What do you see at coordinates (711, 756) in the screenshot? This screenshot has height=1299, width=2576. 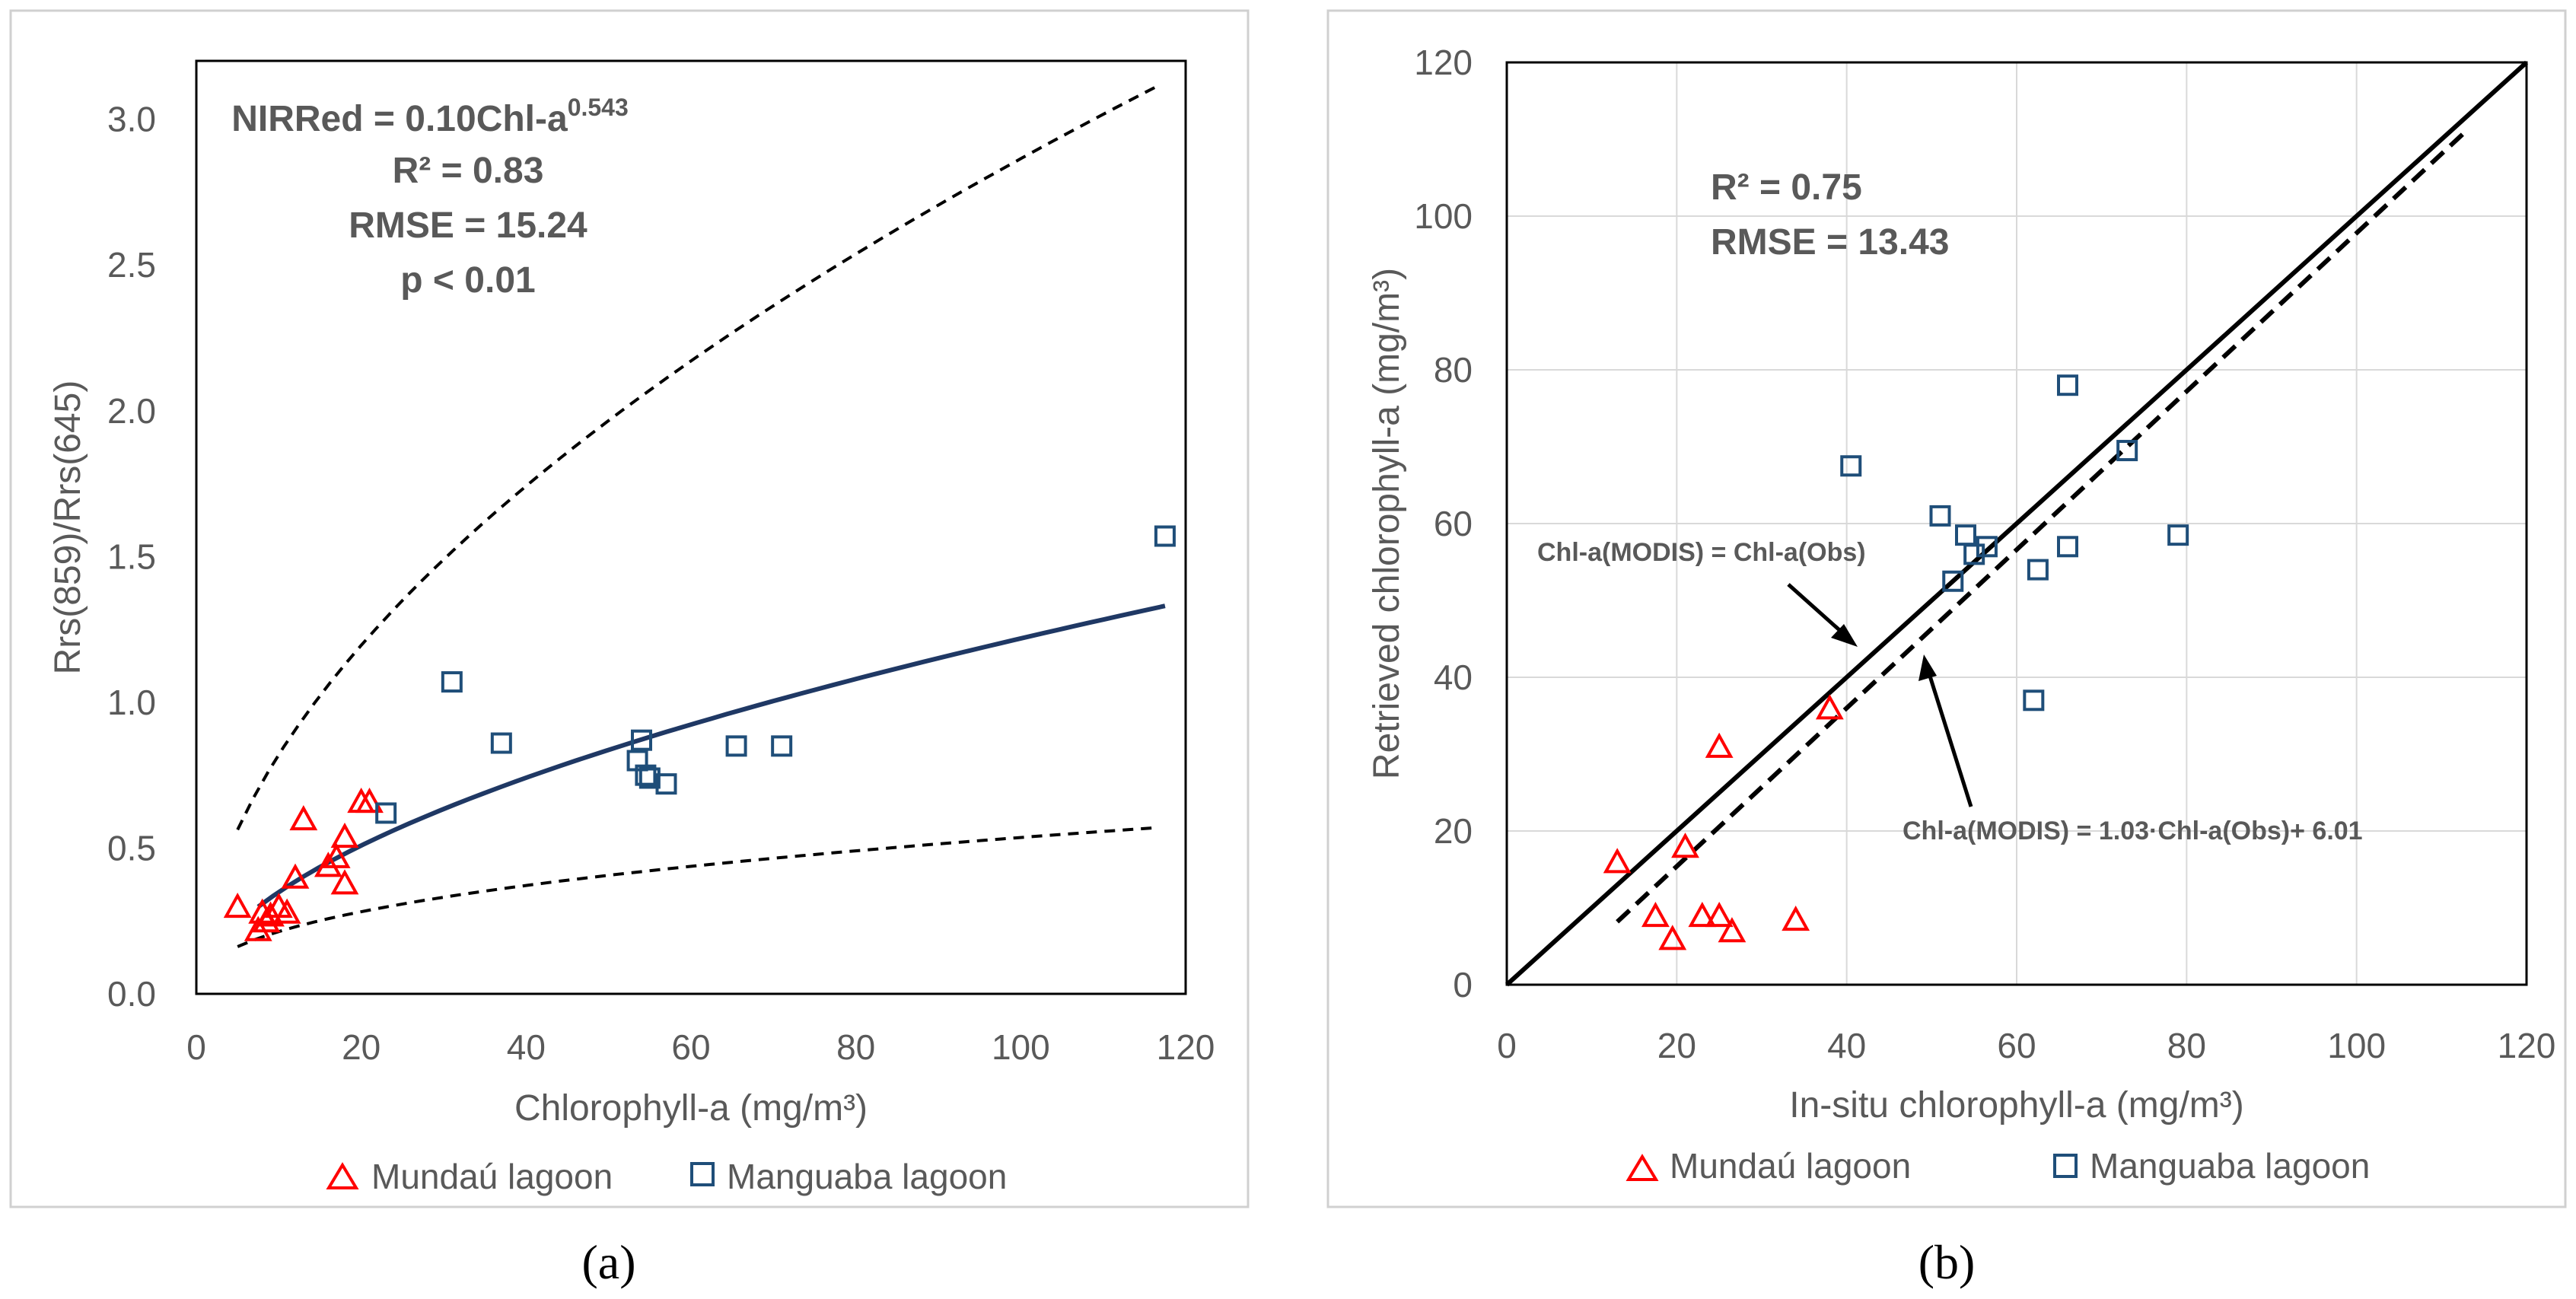 I see `panel-a-fit-curve` at bounding box center [711, 756].